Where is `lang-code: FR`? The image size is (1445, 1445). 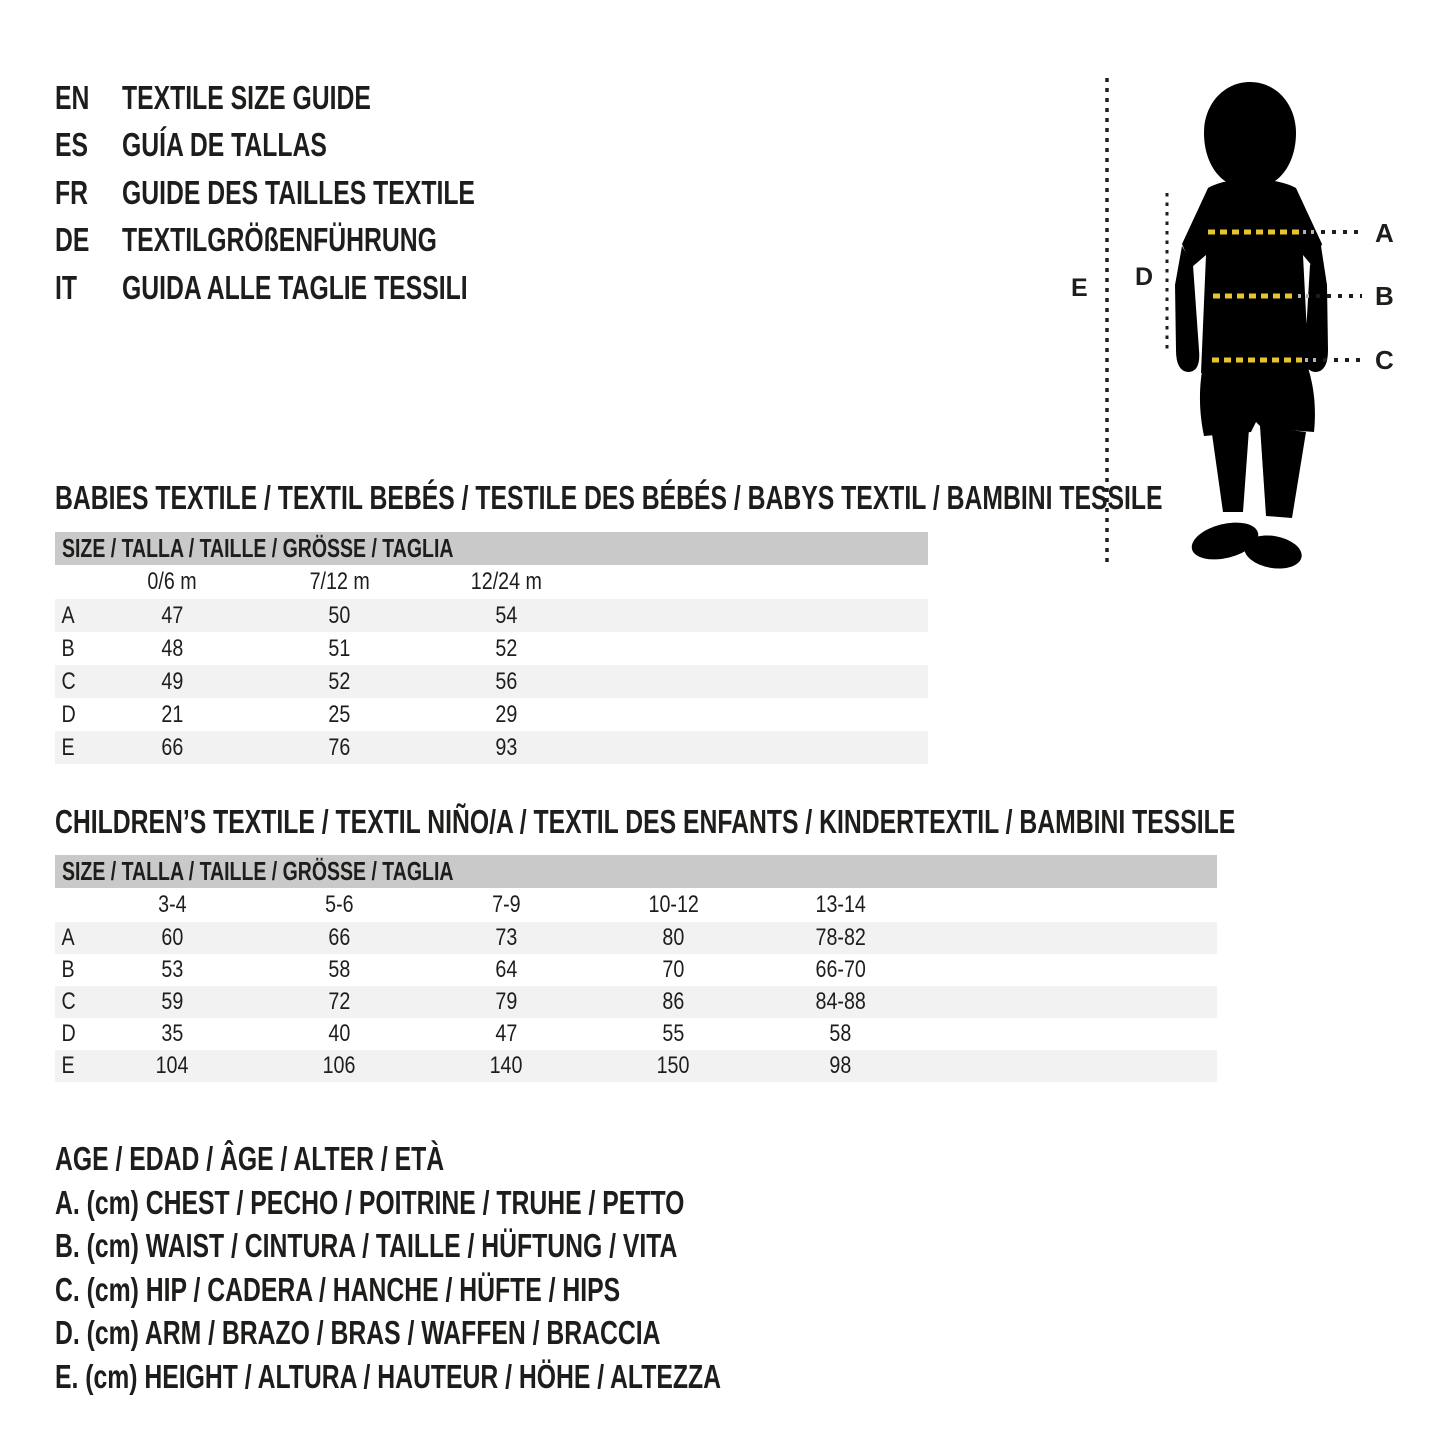
lang-code: FR is located at coordinates (71, 192).